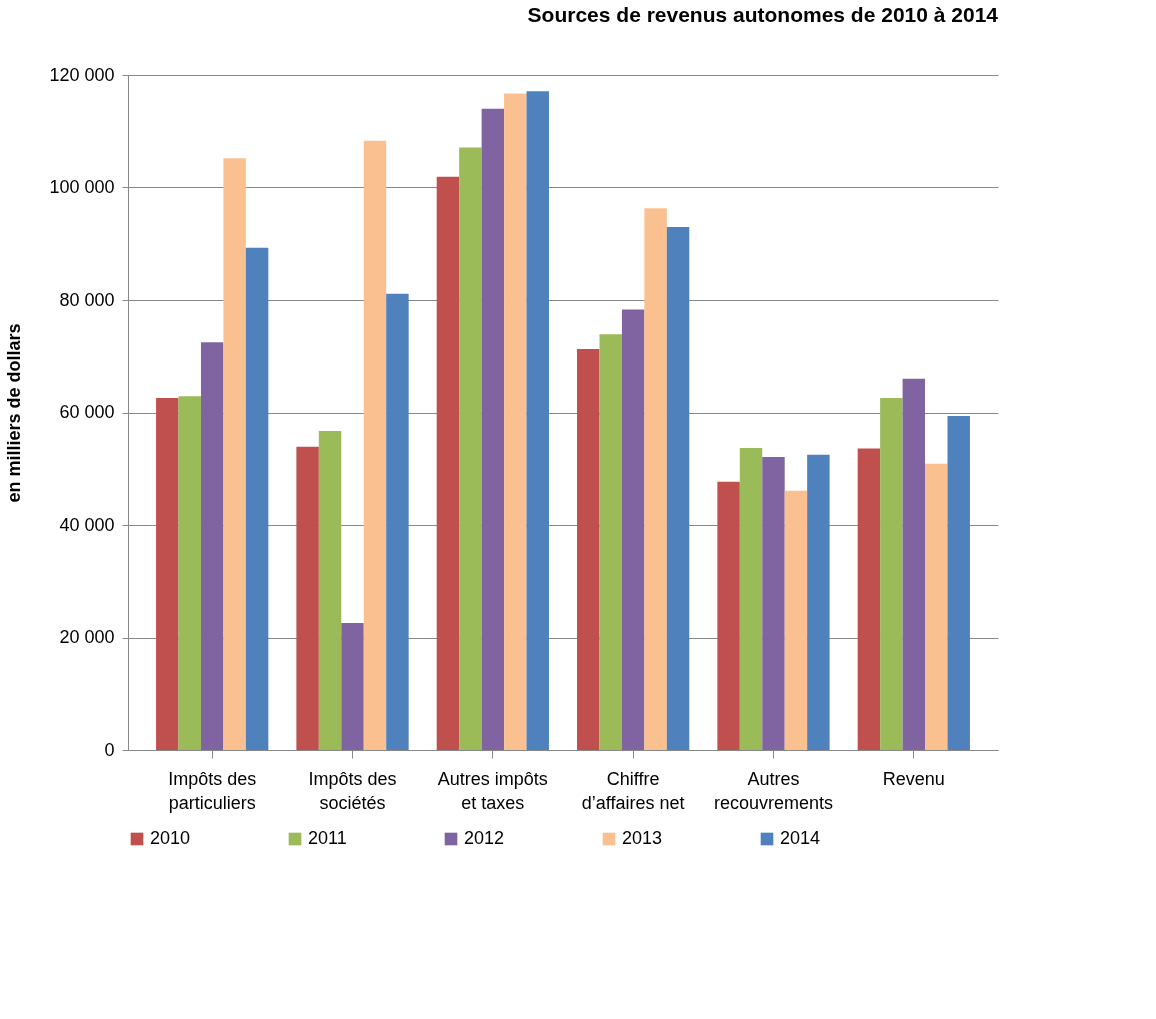 The width and height of the screenshot is (1156, 1019). I want to click on y-tick-label: 60 000, so click(87, 412).